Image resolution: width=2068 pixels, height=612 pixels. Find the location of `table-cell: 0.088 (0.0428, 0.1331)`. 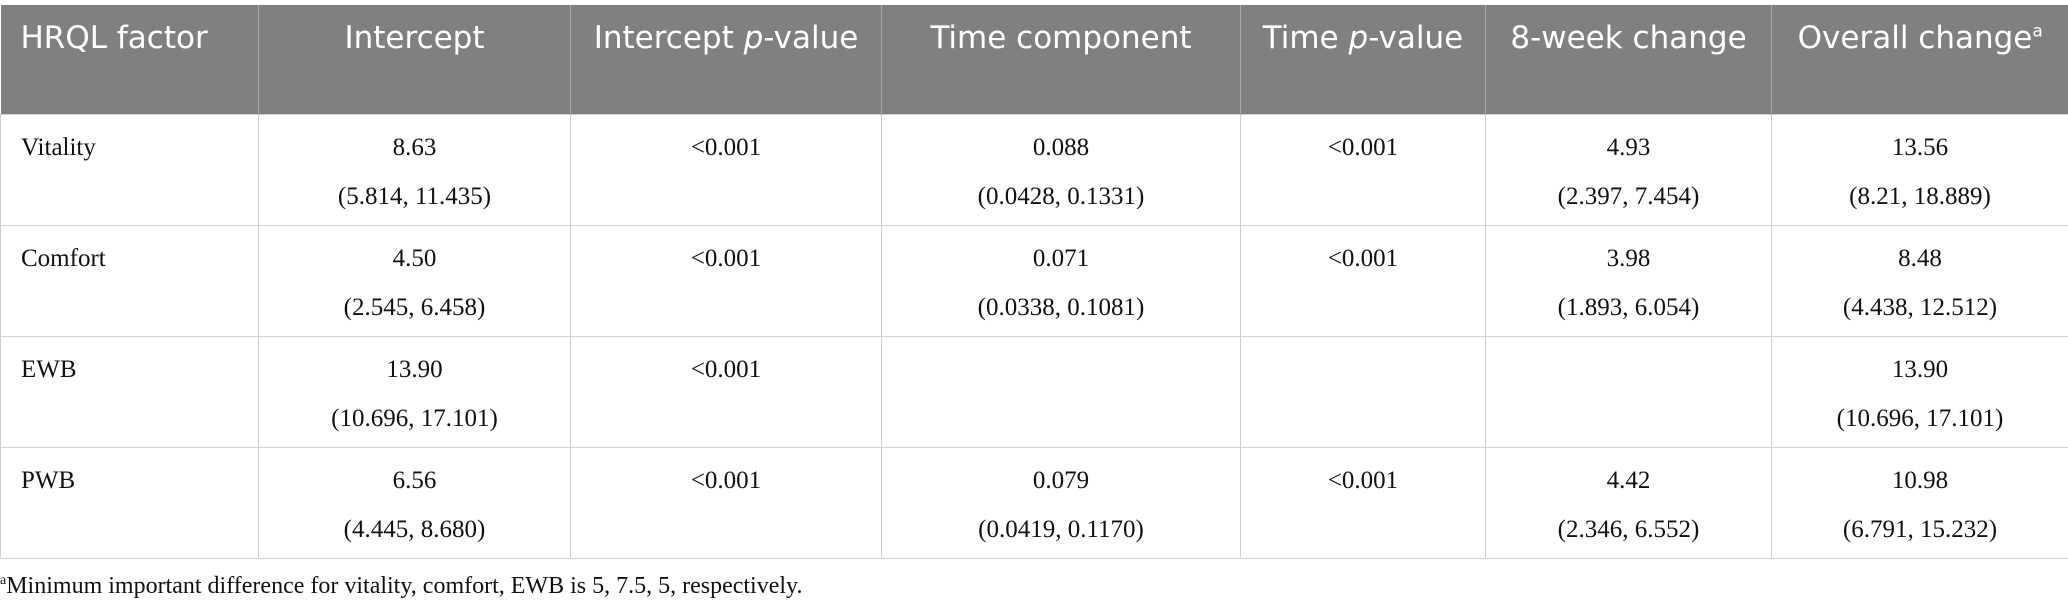

table-cell: 0.088 (0.0428, 0.1331) is located at coordinates (1061, 169).